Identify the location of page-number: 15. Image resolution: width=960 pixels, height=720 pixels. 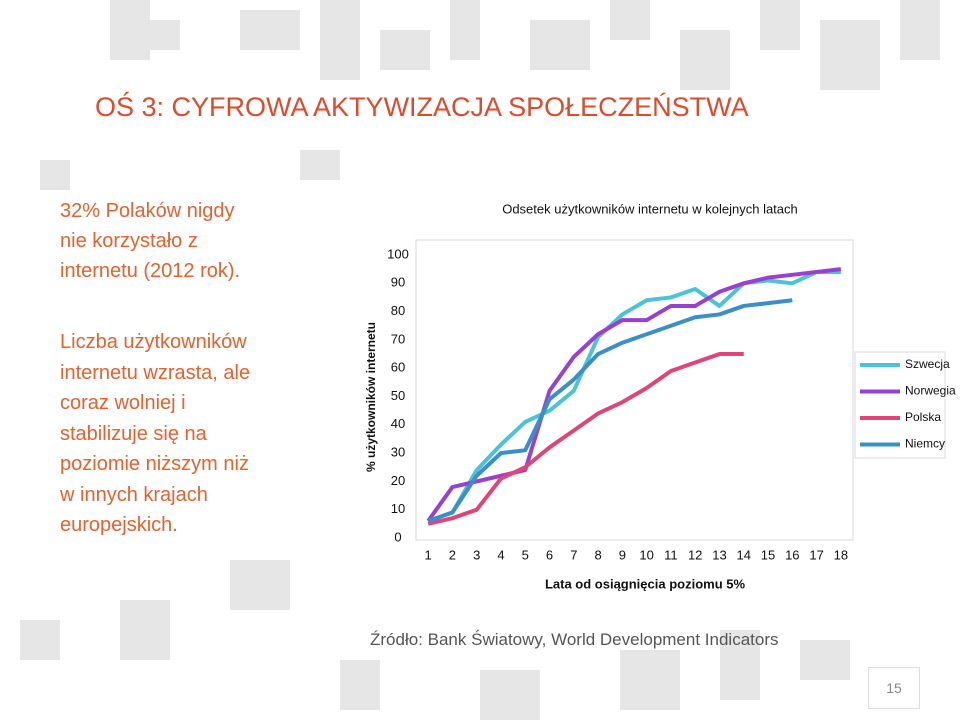
(894, 688).